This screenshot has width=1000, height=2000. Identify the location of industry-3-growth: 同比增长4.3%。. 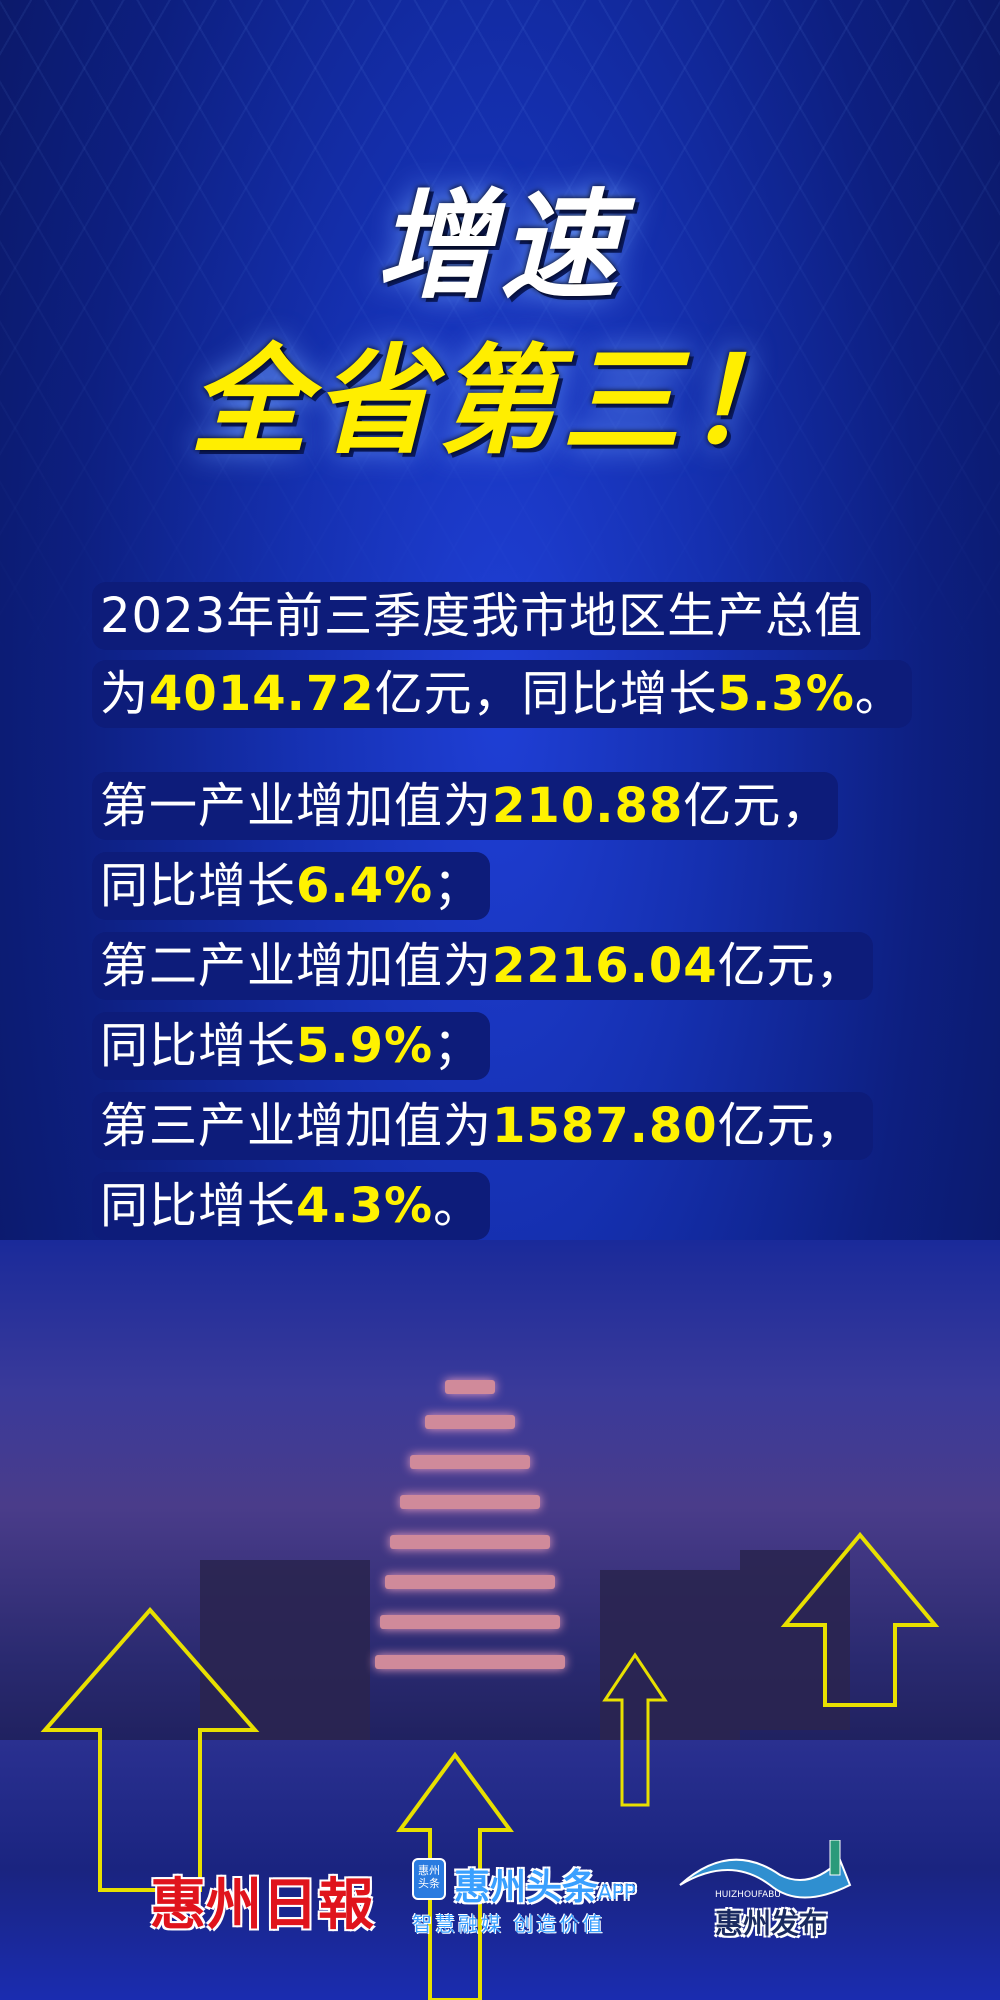
(291, 1206).